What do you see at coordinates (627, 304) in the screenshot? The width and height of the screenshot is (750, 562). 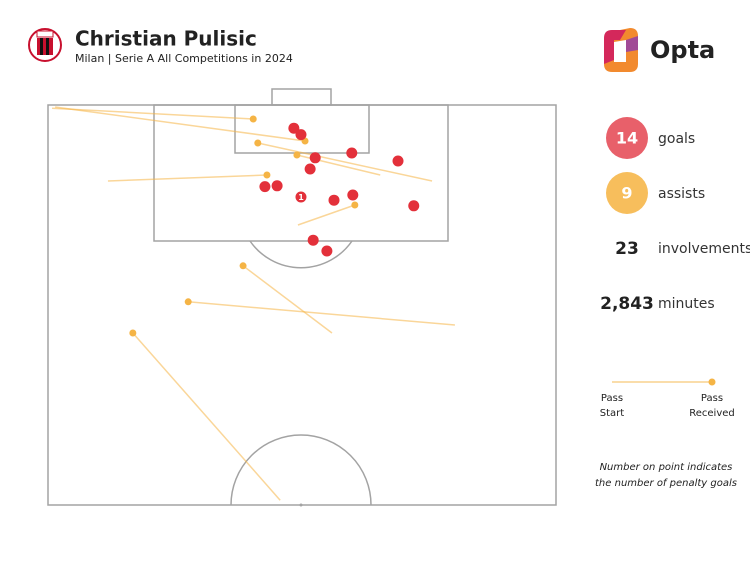 I see `stat-value: 2,843` at bounding box center [627, 304].